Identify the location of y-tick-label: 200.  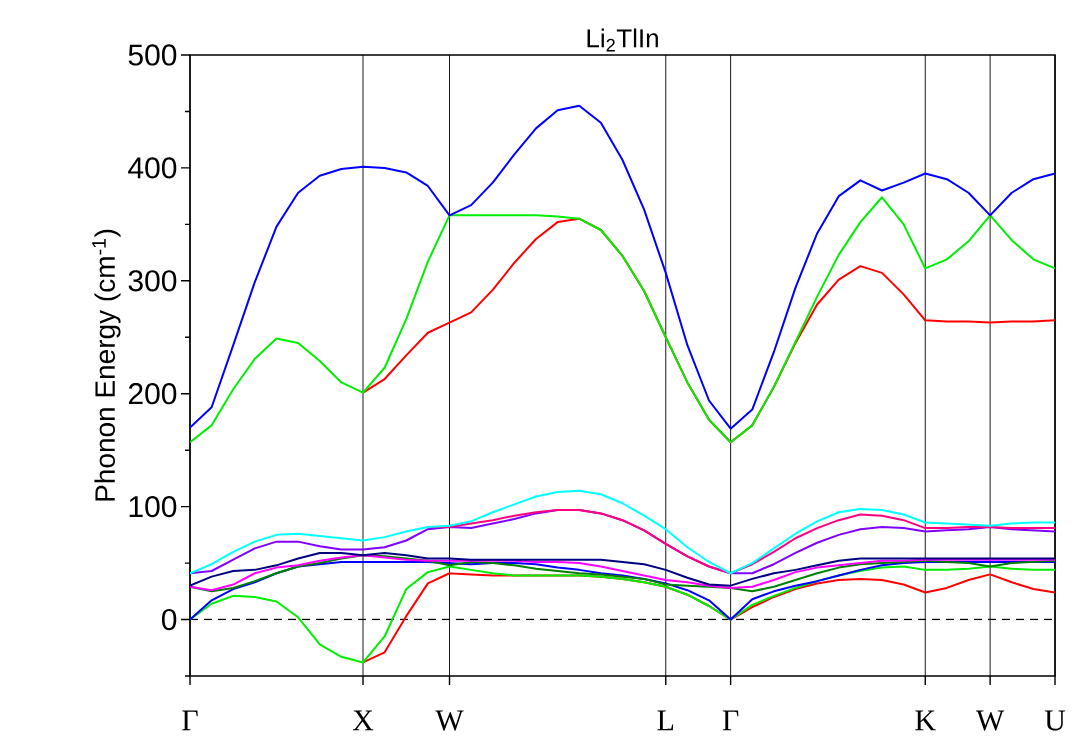
(152, 394).